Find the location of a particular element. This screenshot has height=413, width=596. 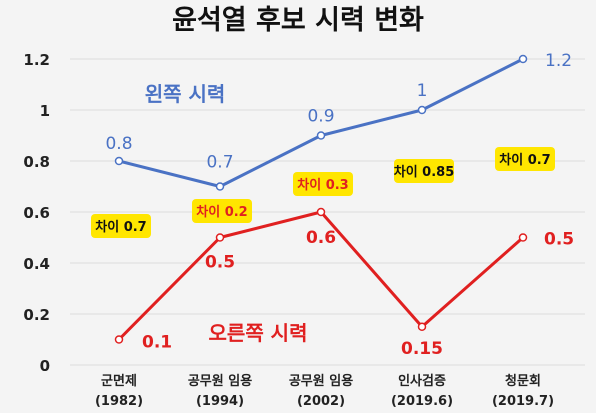

data-label: 1 is located at coordinates (422, 91).